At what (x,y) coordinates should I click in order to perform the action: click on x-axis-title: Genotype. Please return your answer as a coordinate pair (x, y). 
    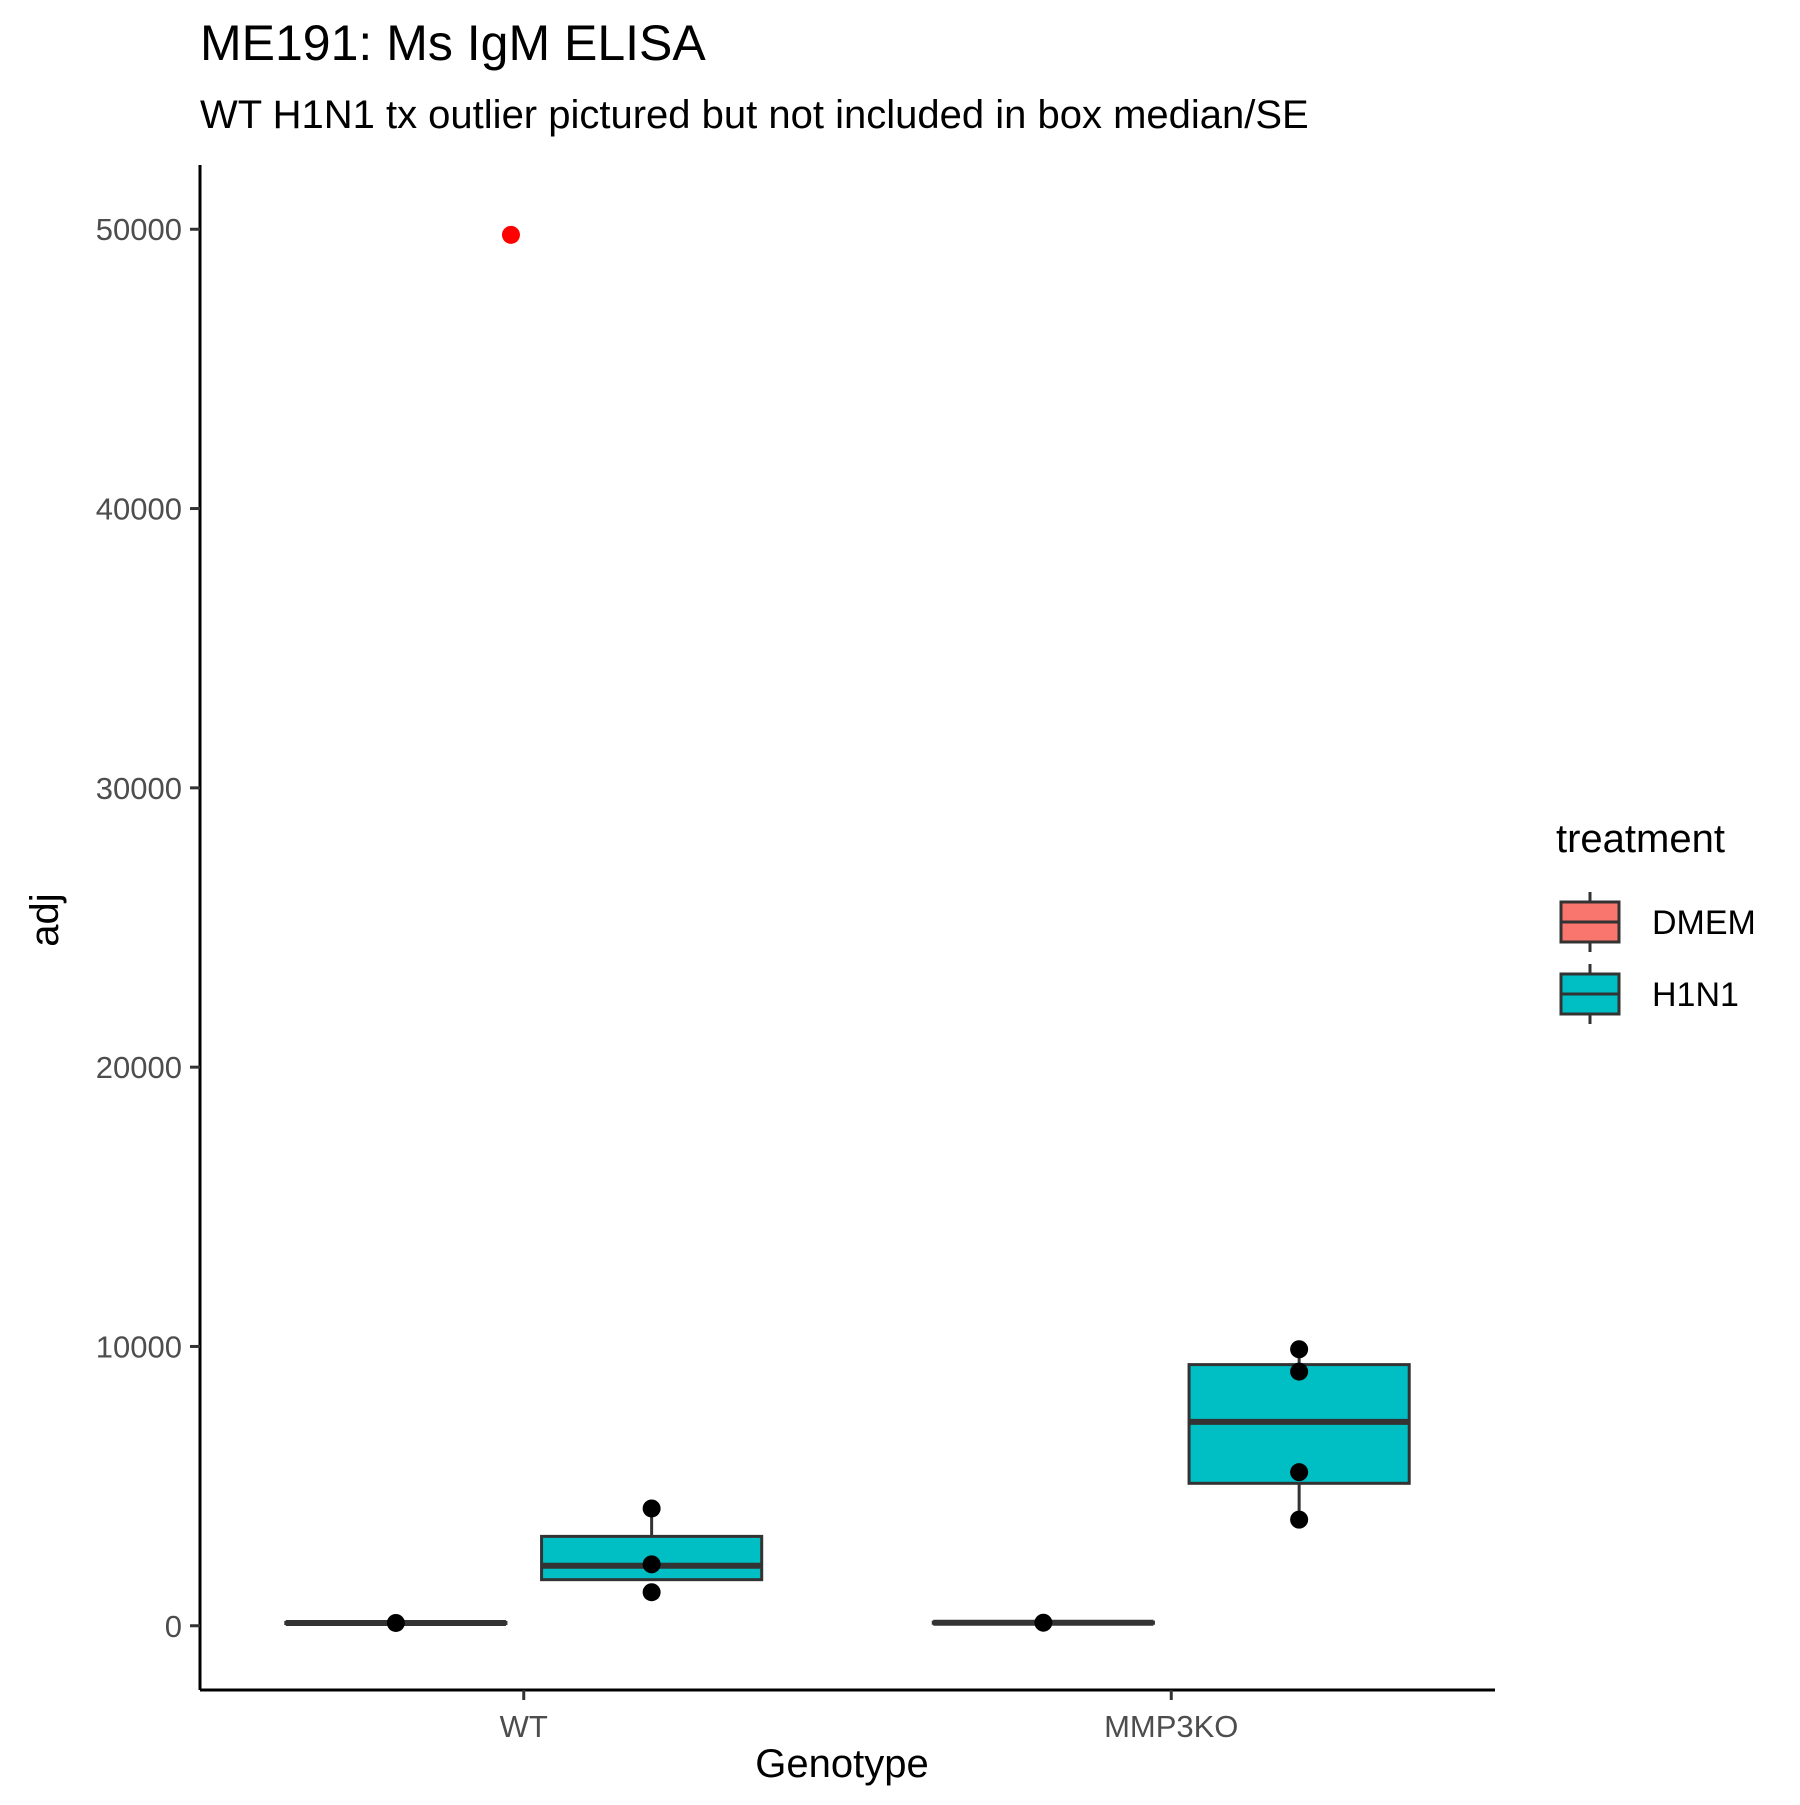
    Looking at the image, I should click on (841, 1764).